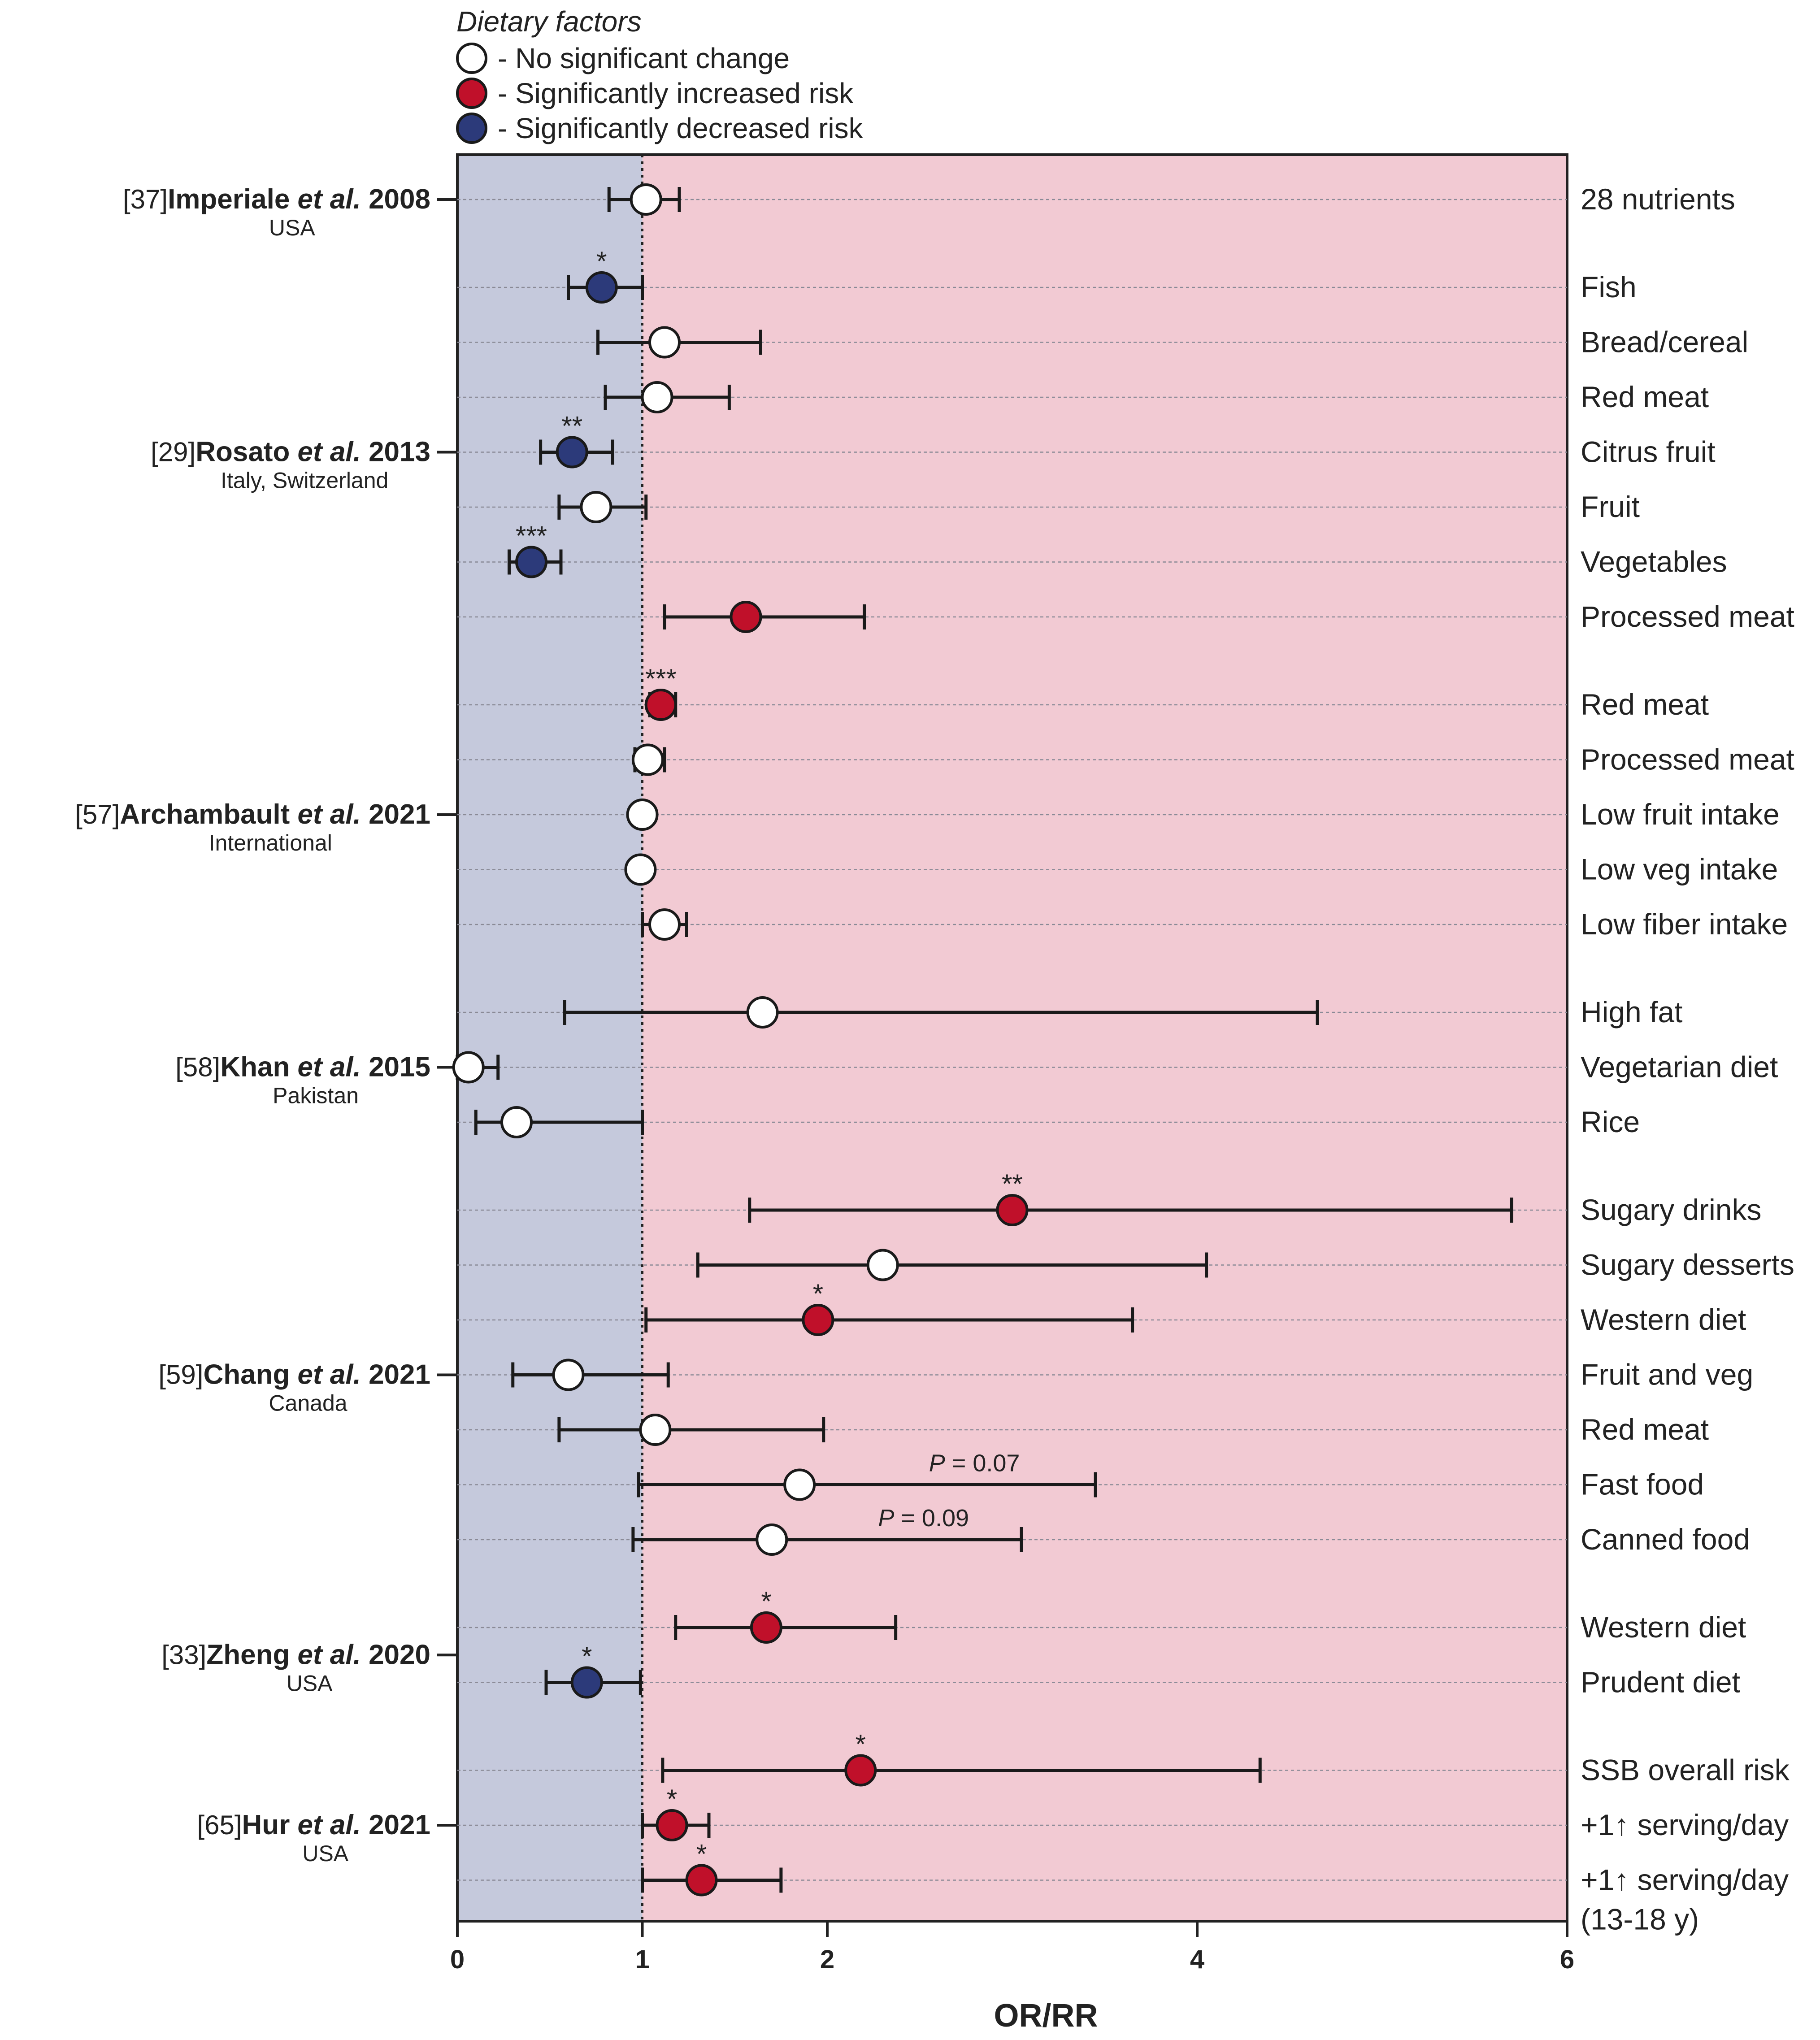  Describe the element at coordinates (1671, 1210) in the screenshot. I see `row-label: Sugary drinks` at that location.